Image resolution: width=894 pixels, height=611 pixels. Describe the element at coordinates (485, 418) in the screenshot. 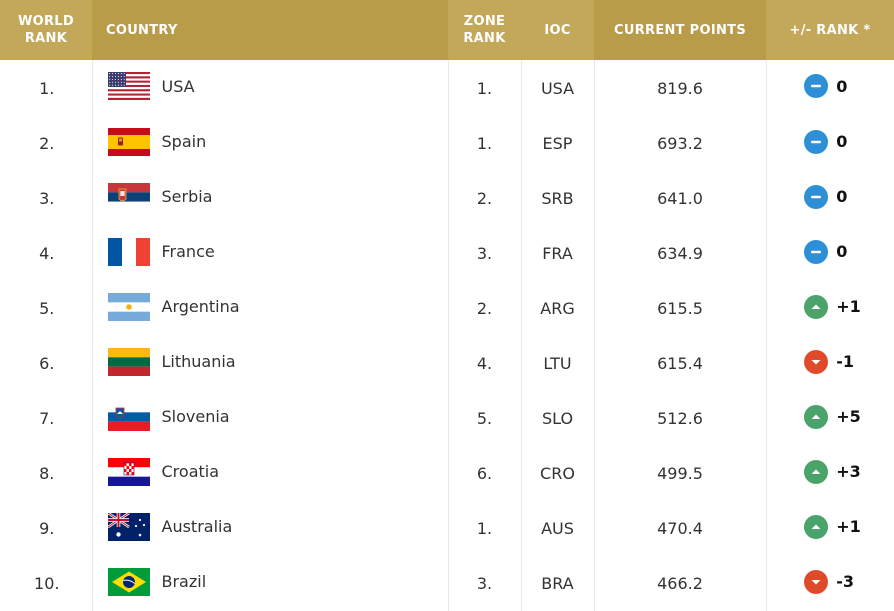

I see `zone-rank-cell: 5.` at that location.